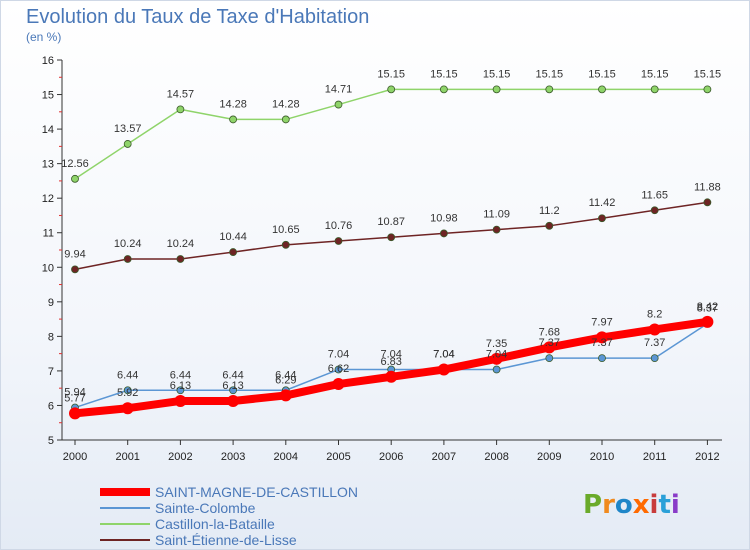 The height and width of the screenshot is (550, 750). Describe the element at coordinates (233, 237) in the screenshot. I see `data-label: 10.44` at that location.